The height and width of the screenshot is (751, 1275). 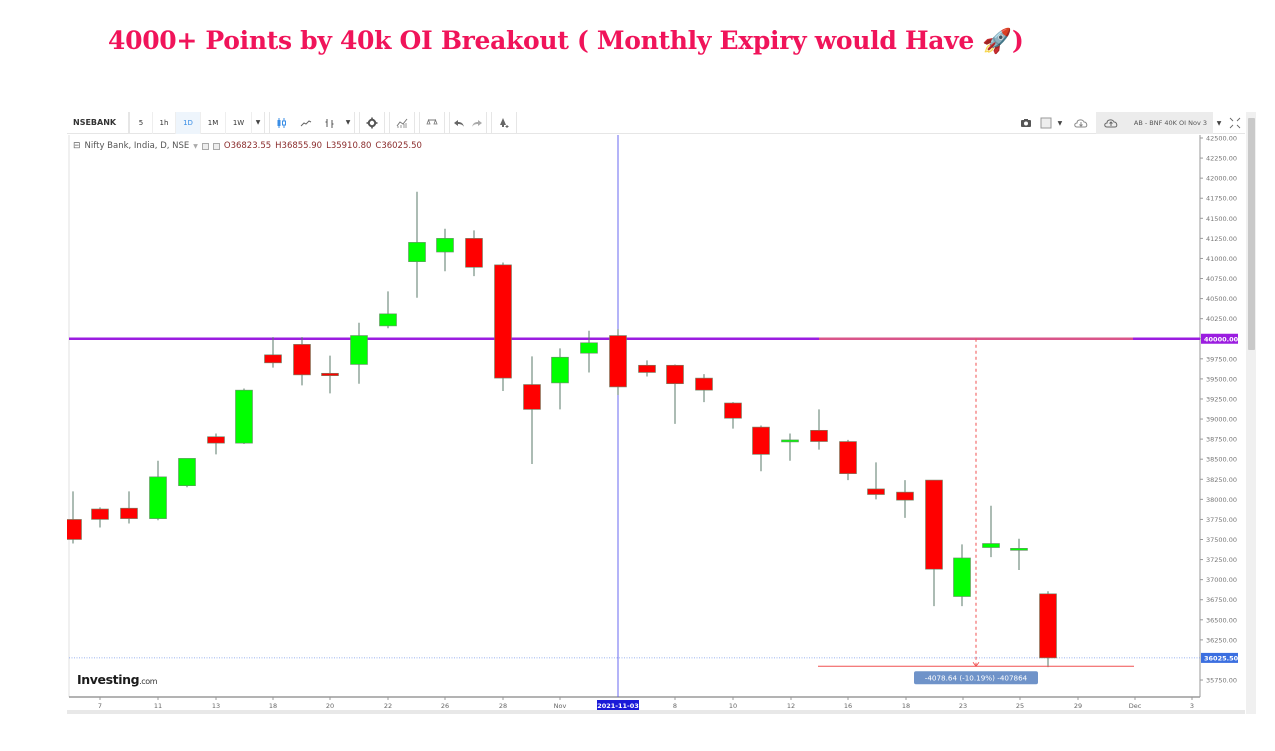 I want to click on candles-icon, so click(x=282, y=123).